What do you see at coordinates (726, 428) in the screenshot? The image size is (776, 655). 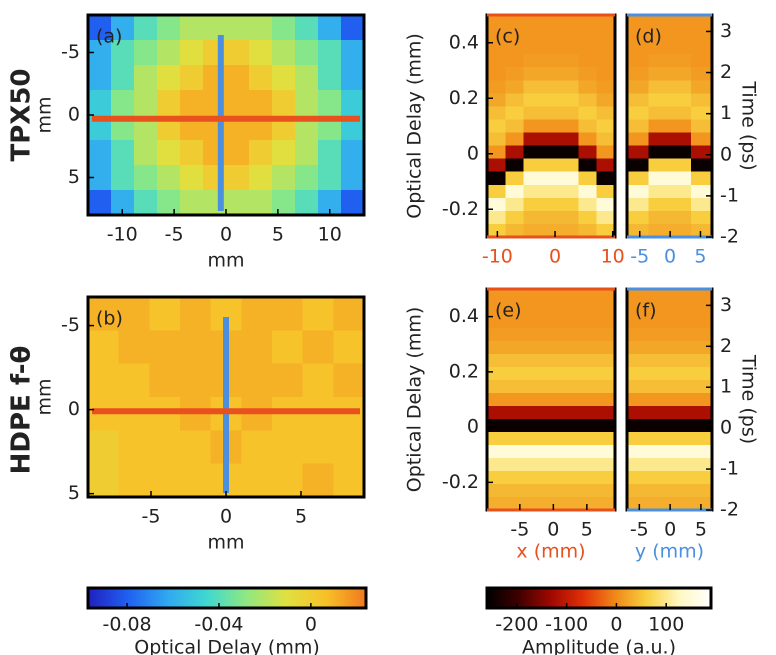 I see `y2-tick-label: 0` at bounding box center [726, 428].